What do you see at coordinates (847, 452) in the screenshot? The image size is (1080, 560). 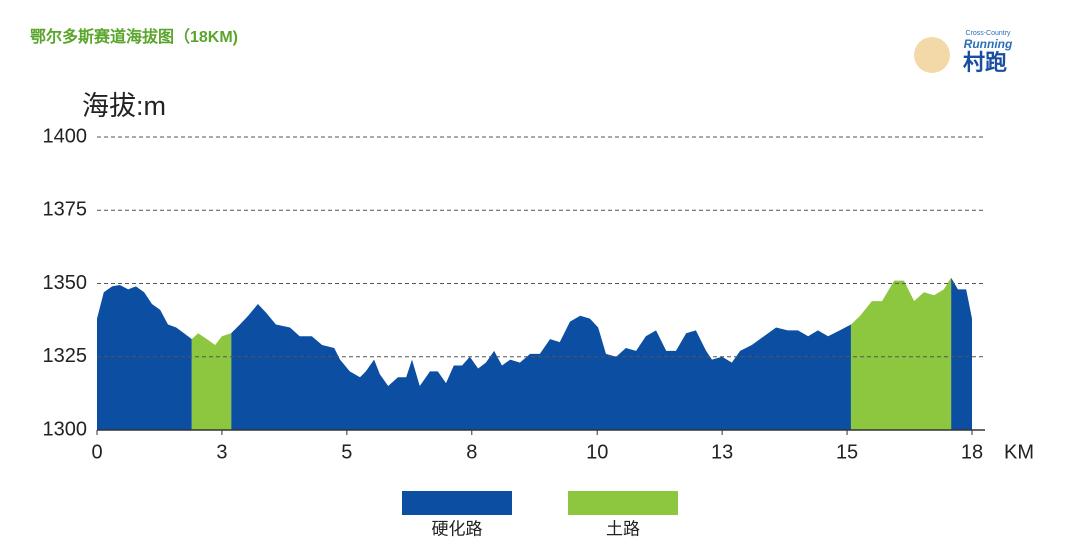 I see `x-tick-label: 15` at bounding box center [847, 452].